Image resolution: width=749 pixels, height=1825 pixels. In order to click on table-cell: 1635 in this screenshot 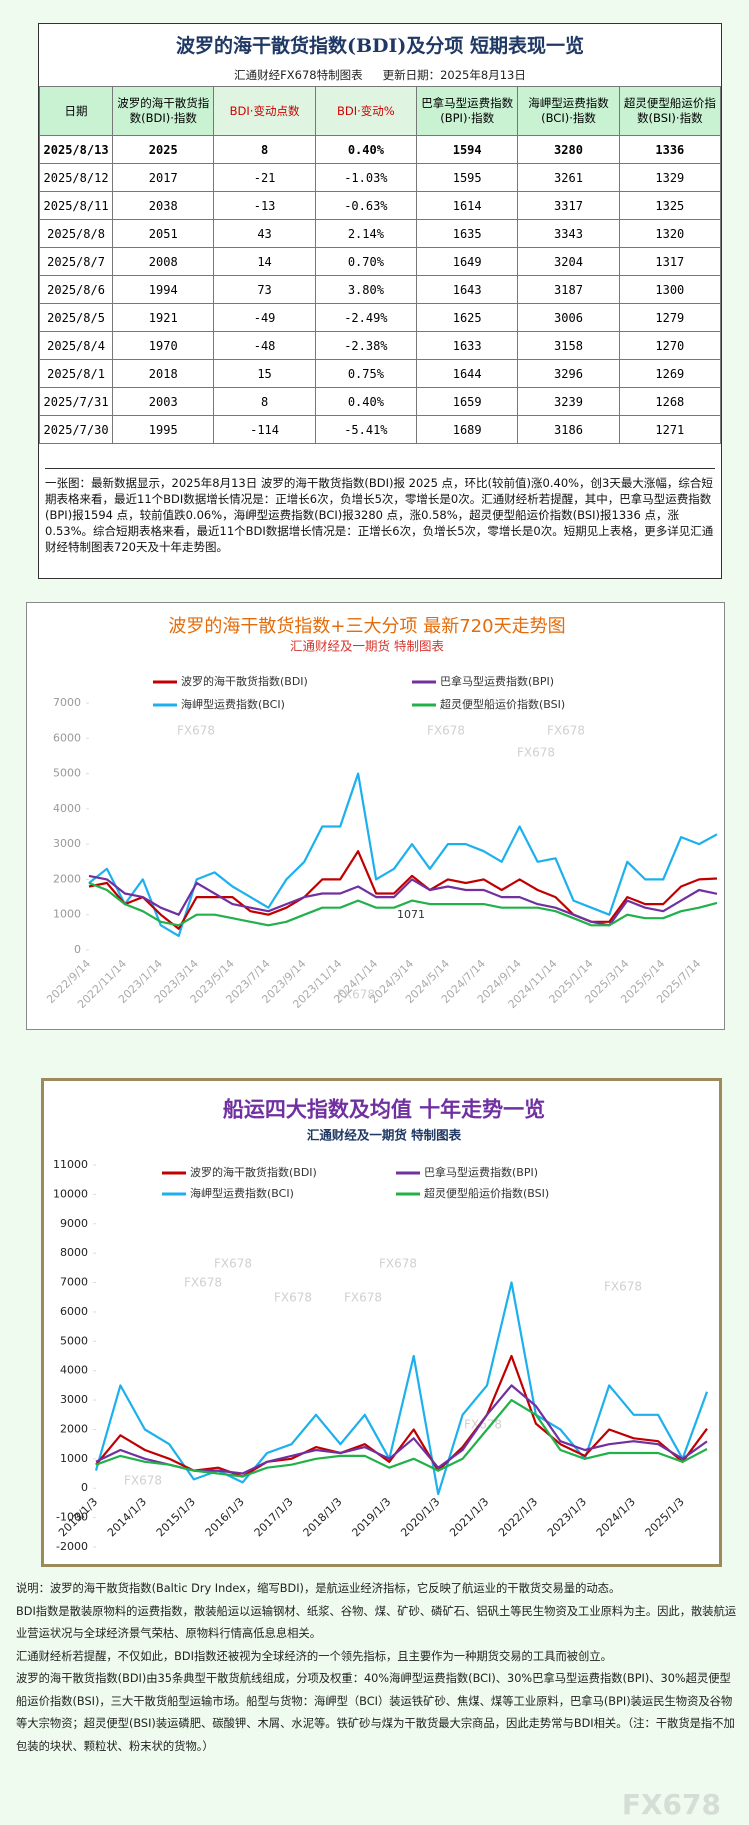, I will do `click(467, 233)`.